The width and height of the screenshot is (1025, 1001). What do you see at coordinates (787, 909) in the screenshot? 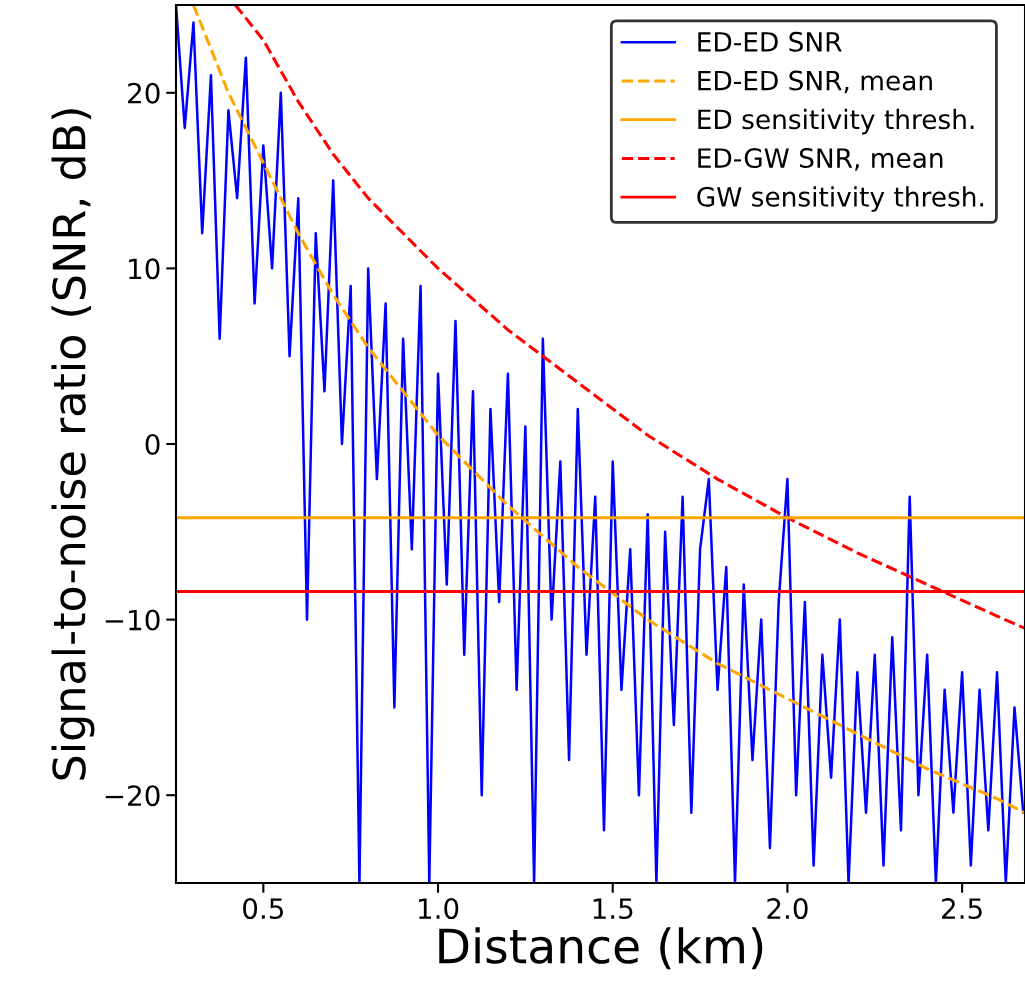
I see `x-tick-label: 2.0` at bounding box center [787, 909].